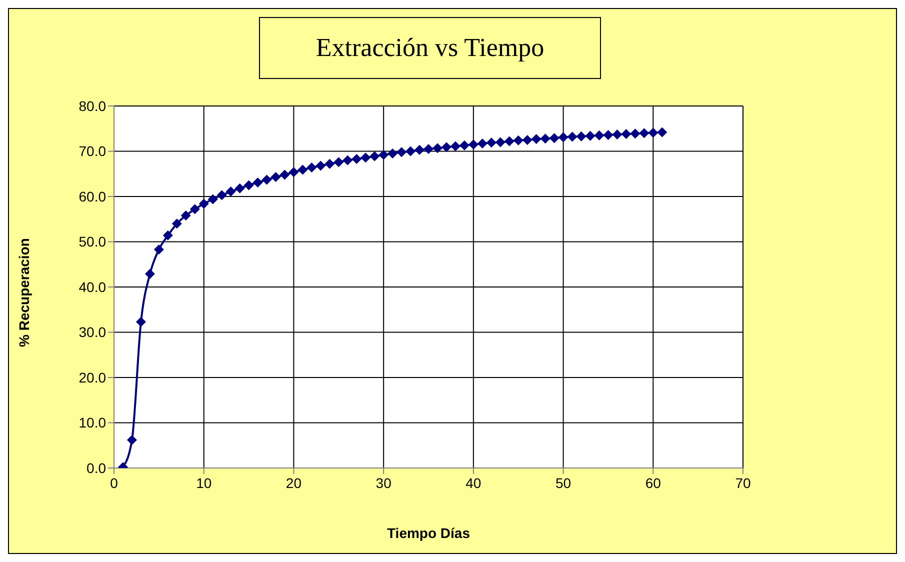 Image resolution: width=905 pixels, height=562 pixels. Describe the element at coordinates (92, 196) in the screenshot. I see `y-tick-label: 60.0` at that location.